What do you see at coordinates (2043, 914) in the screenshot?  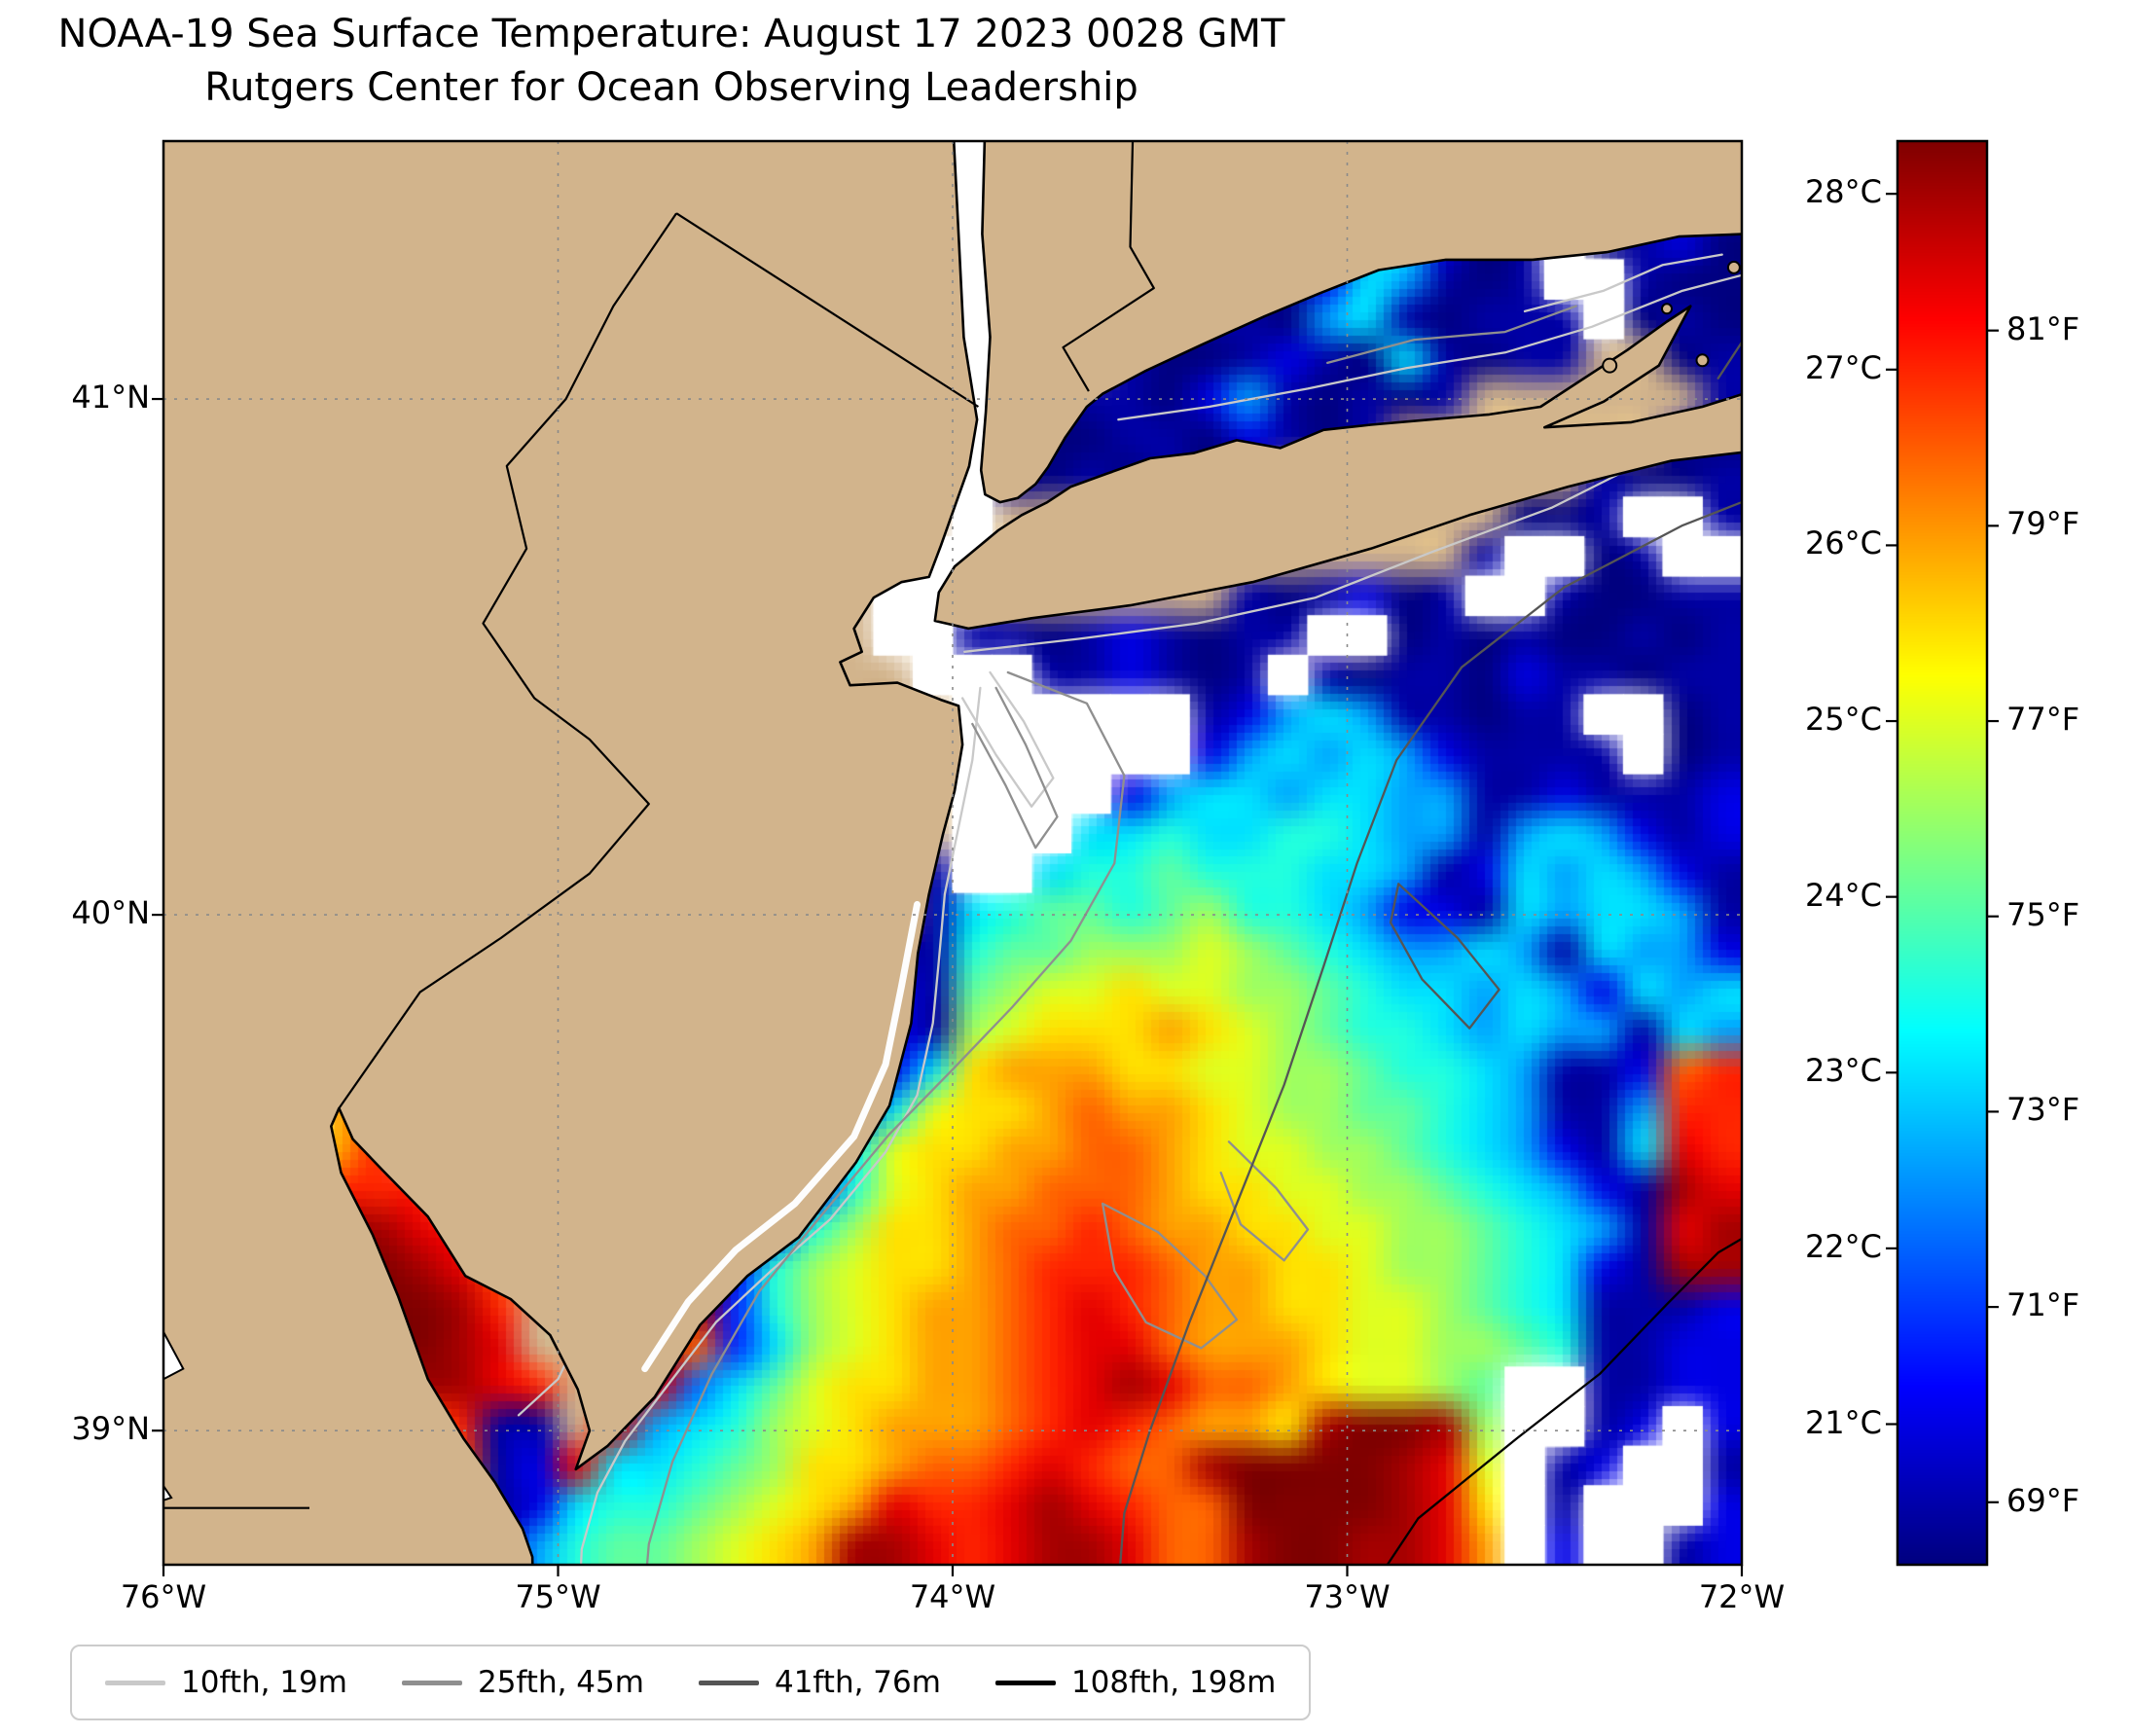 I see `colorbar-fahrenheit-label: 75°F` at bounding box center [2043, 914].